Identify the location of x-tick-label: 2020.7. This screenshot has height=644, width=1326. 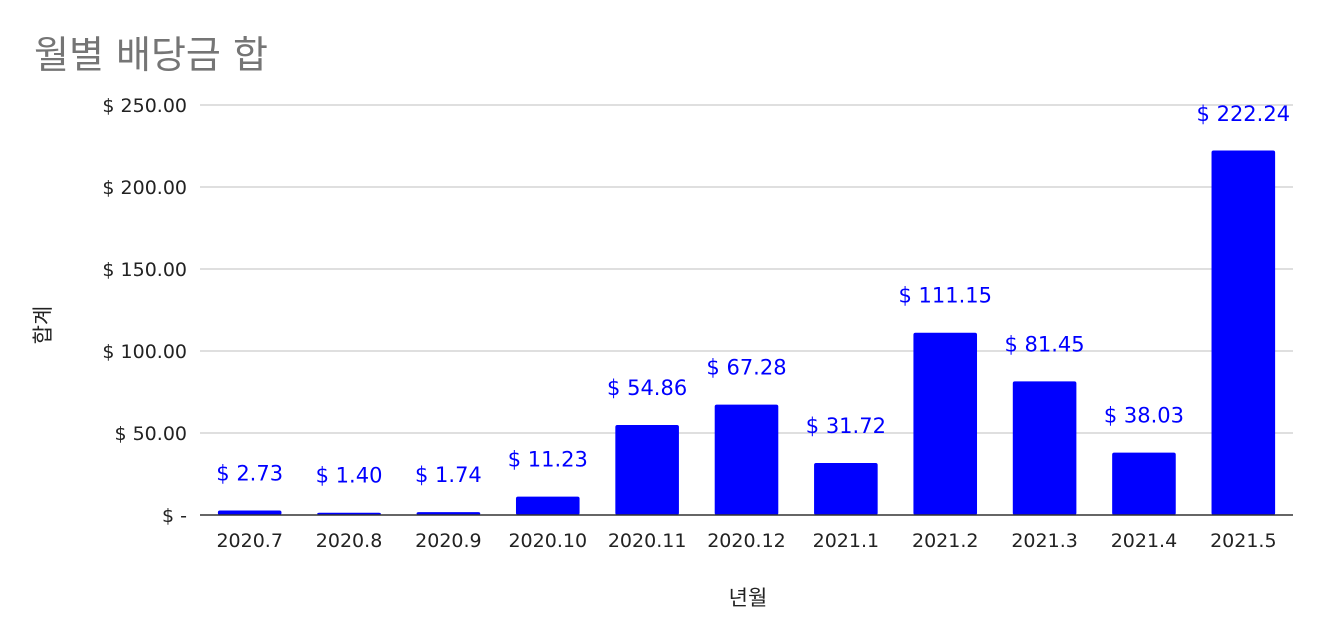
(249, 541).